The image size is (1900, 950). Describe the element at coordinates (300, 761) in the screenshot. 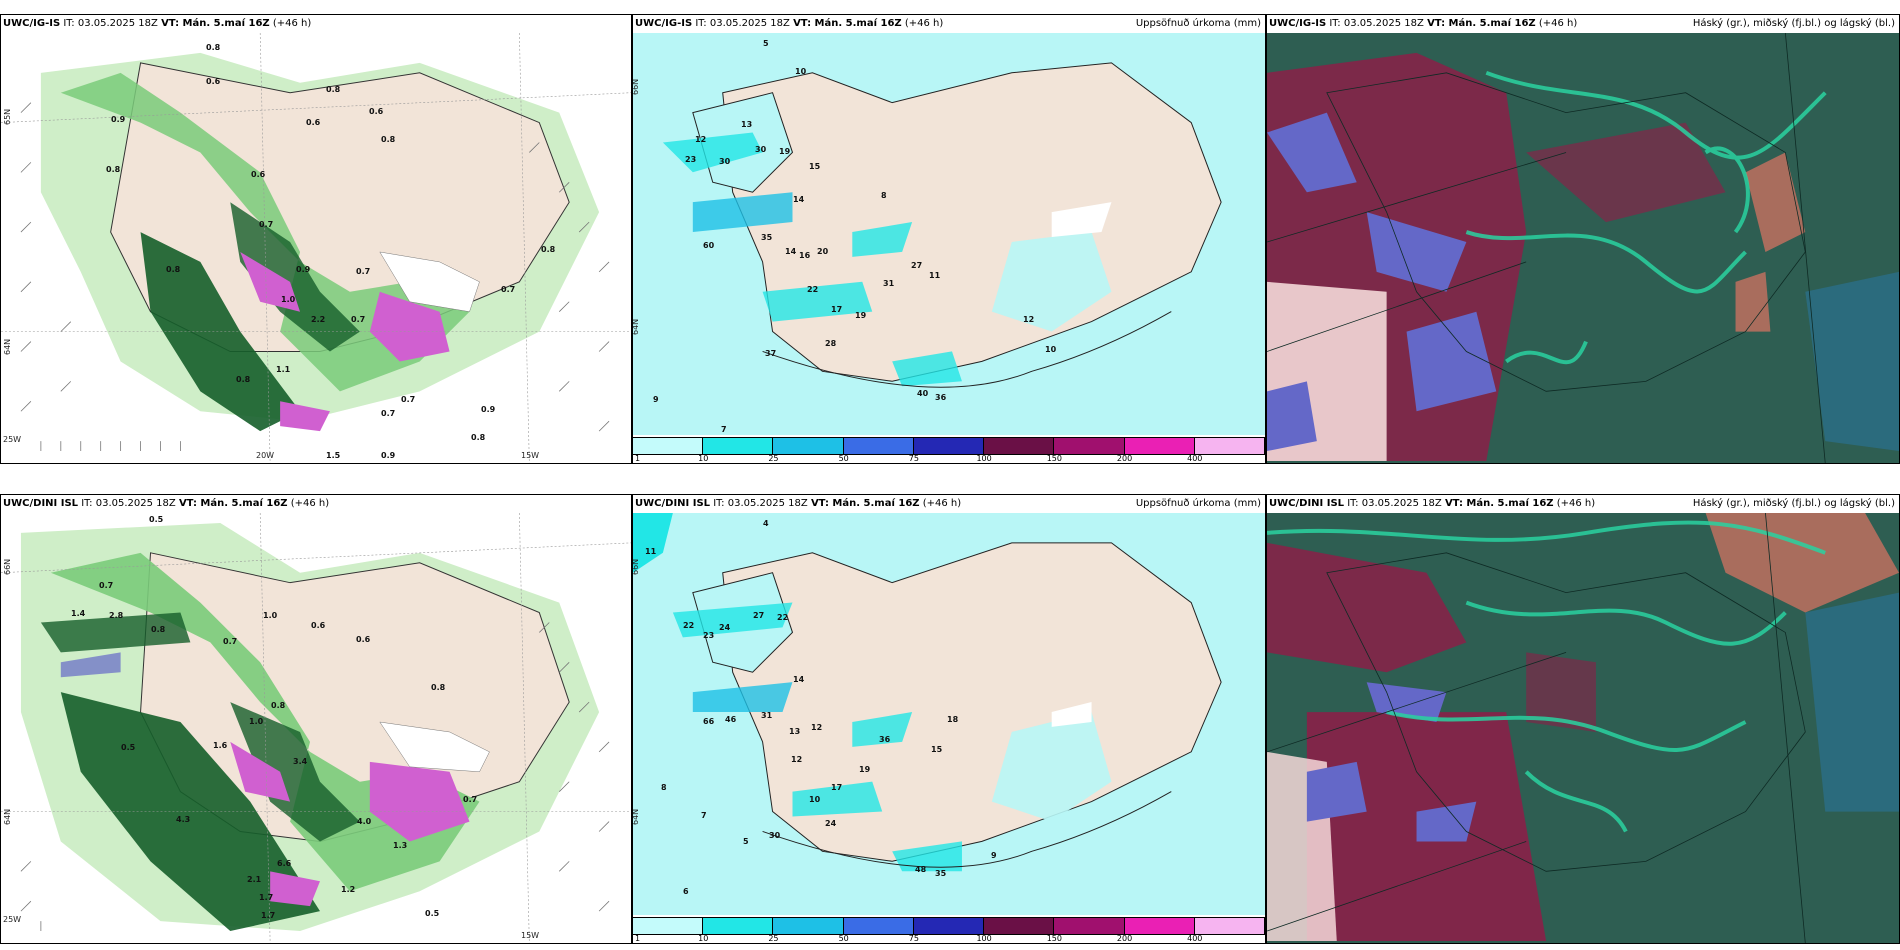

I see `row2-wind-value: 3.4` at that location.